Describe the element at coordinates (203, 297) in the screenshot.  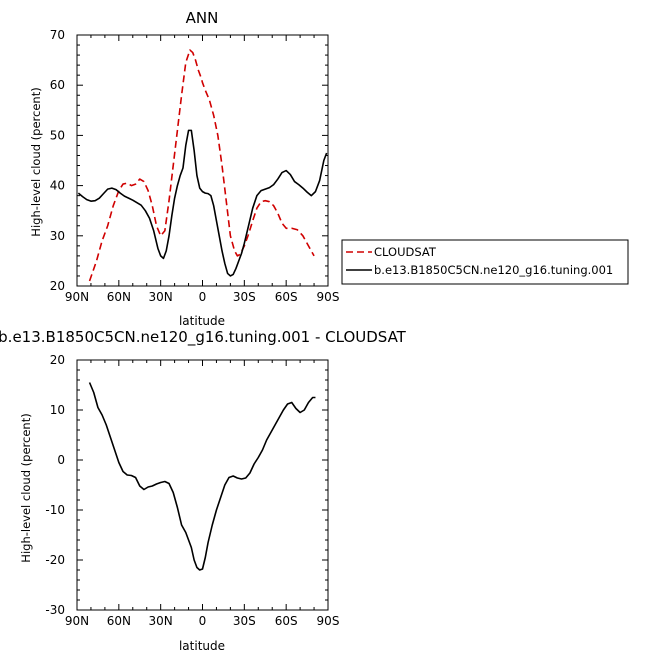
I see `top-x-tick-label: 0` at that location.